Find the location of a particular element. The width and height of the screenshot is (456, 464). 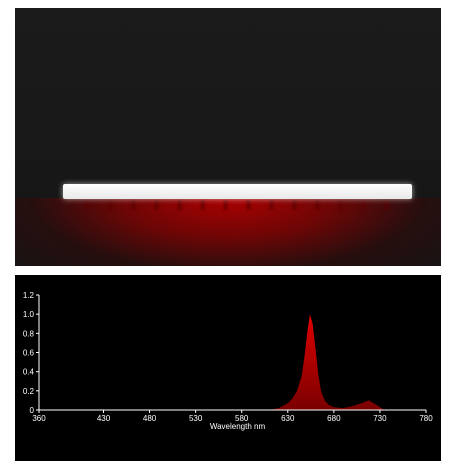

y-tick-label: 0.8 is located at coordinates (29, 333).